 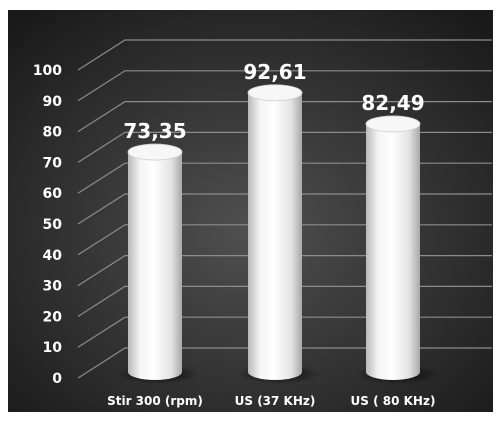 What do you see at coordinates (47, 71) in the screenshot?
I see `y-tick-label: 100` at bounding box center [47, 71].